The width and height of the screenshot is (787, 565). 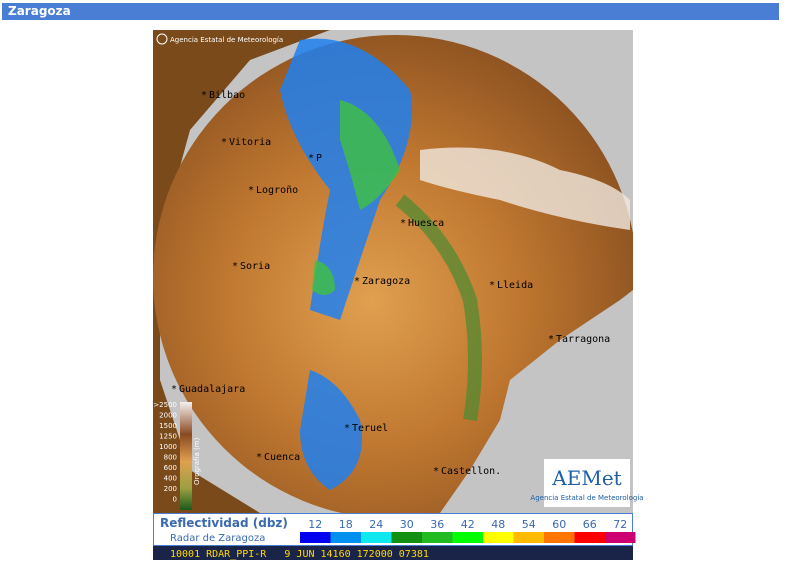 What do you see at coordinates (426, 223) in the screenshot?
I see `city-label: Huesca` at bounding box center [426, 223].